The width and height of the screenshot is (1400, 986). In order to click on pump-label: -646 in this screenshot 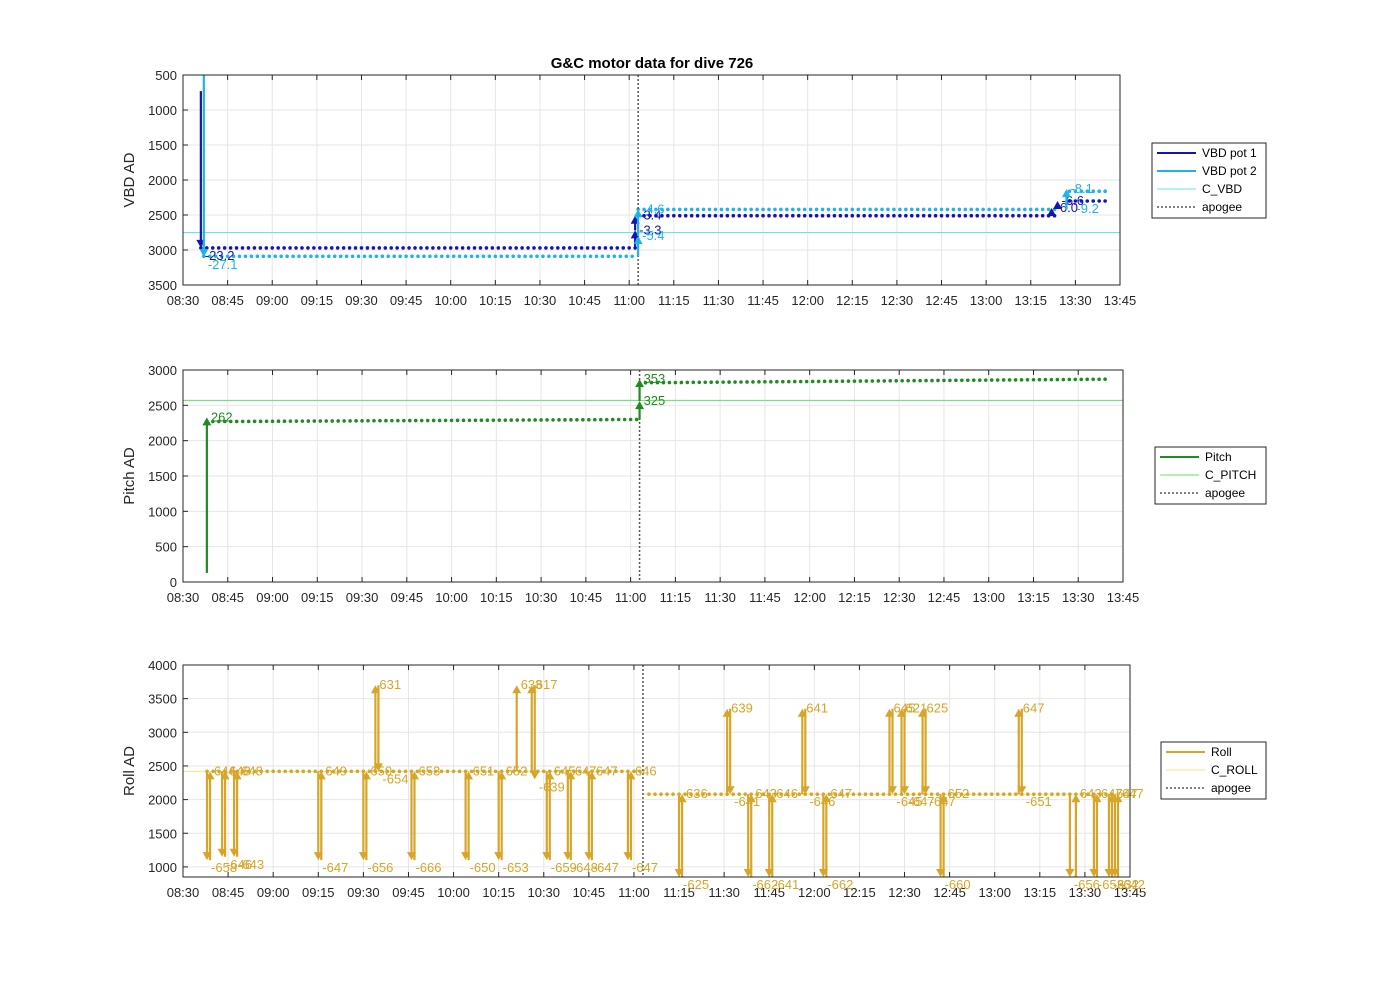, I will do `click(239, 864)`.